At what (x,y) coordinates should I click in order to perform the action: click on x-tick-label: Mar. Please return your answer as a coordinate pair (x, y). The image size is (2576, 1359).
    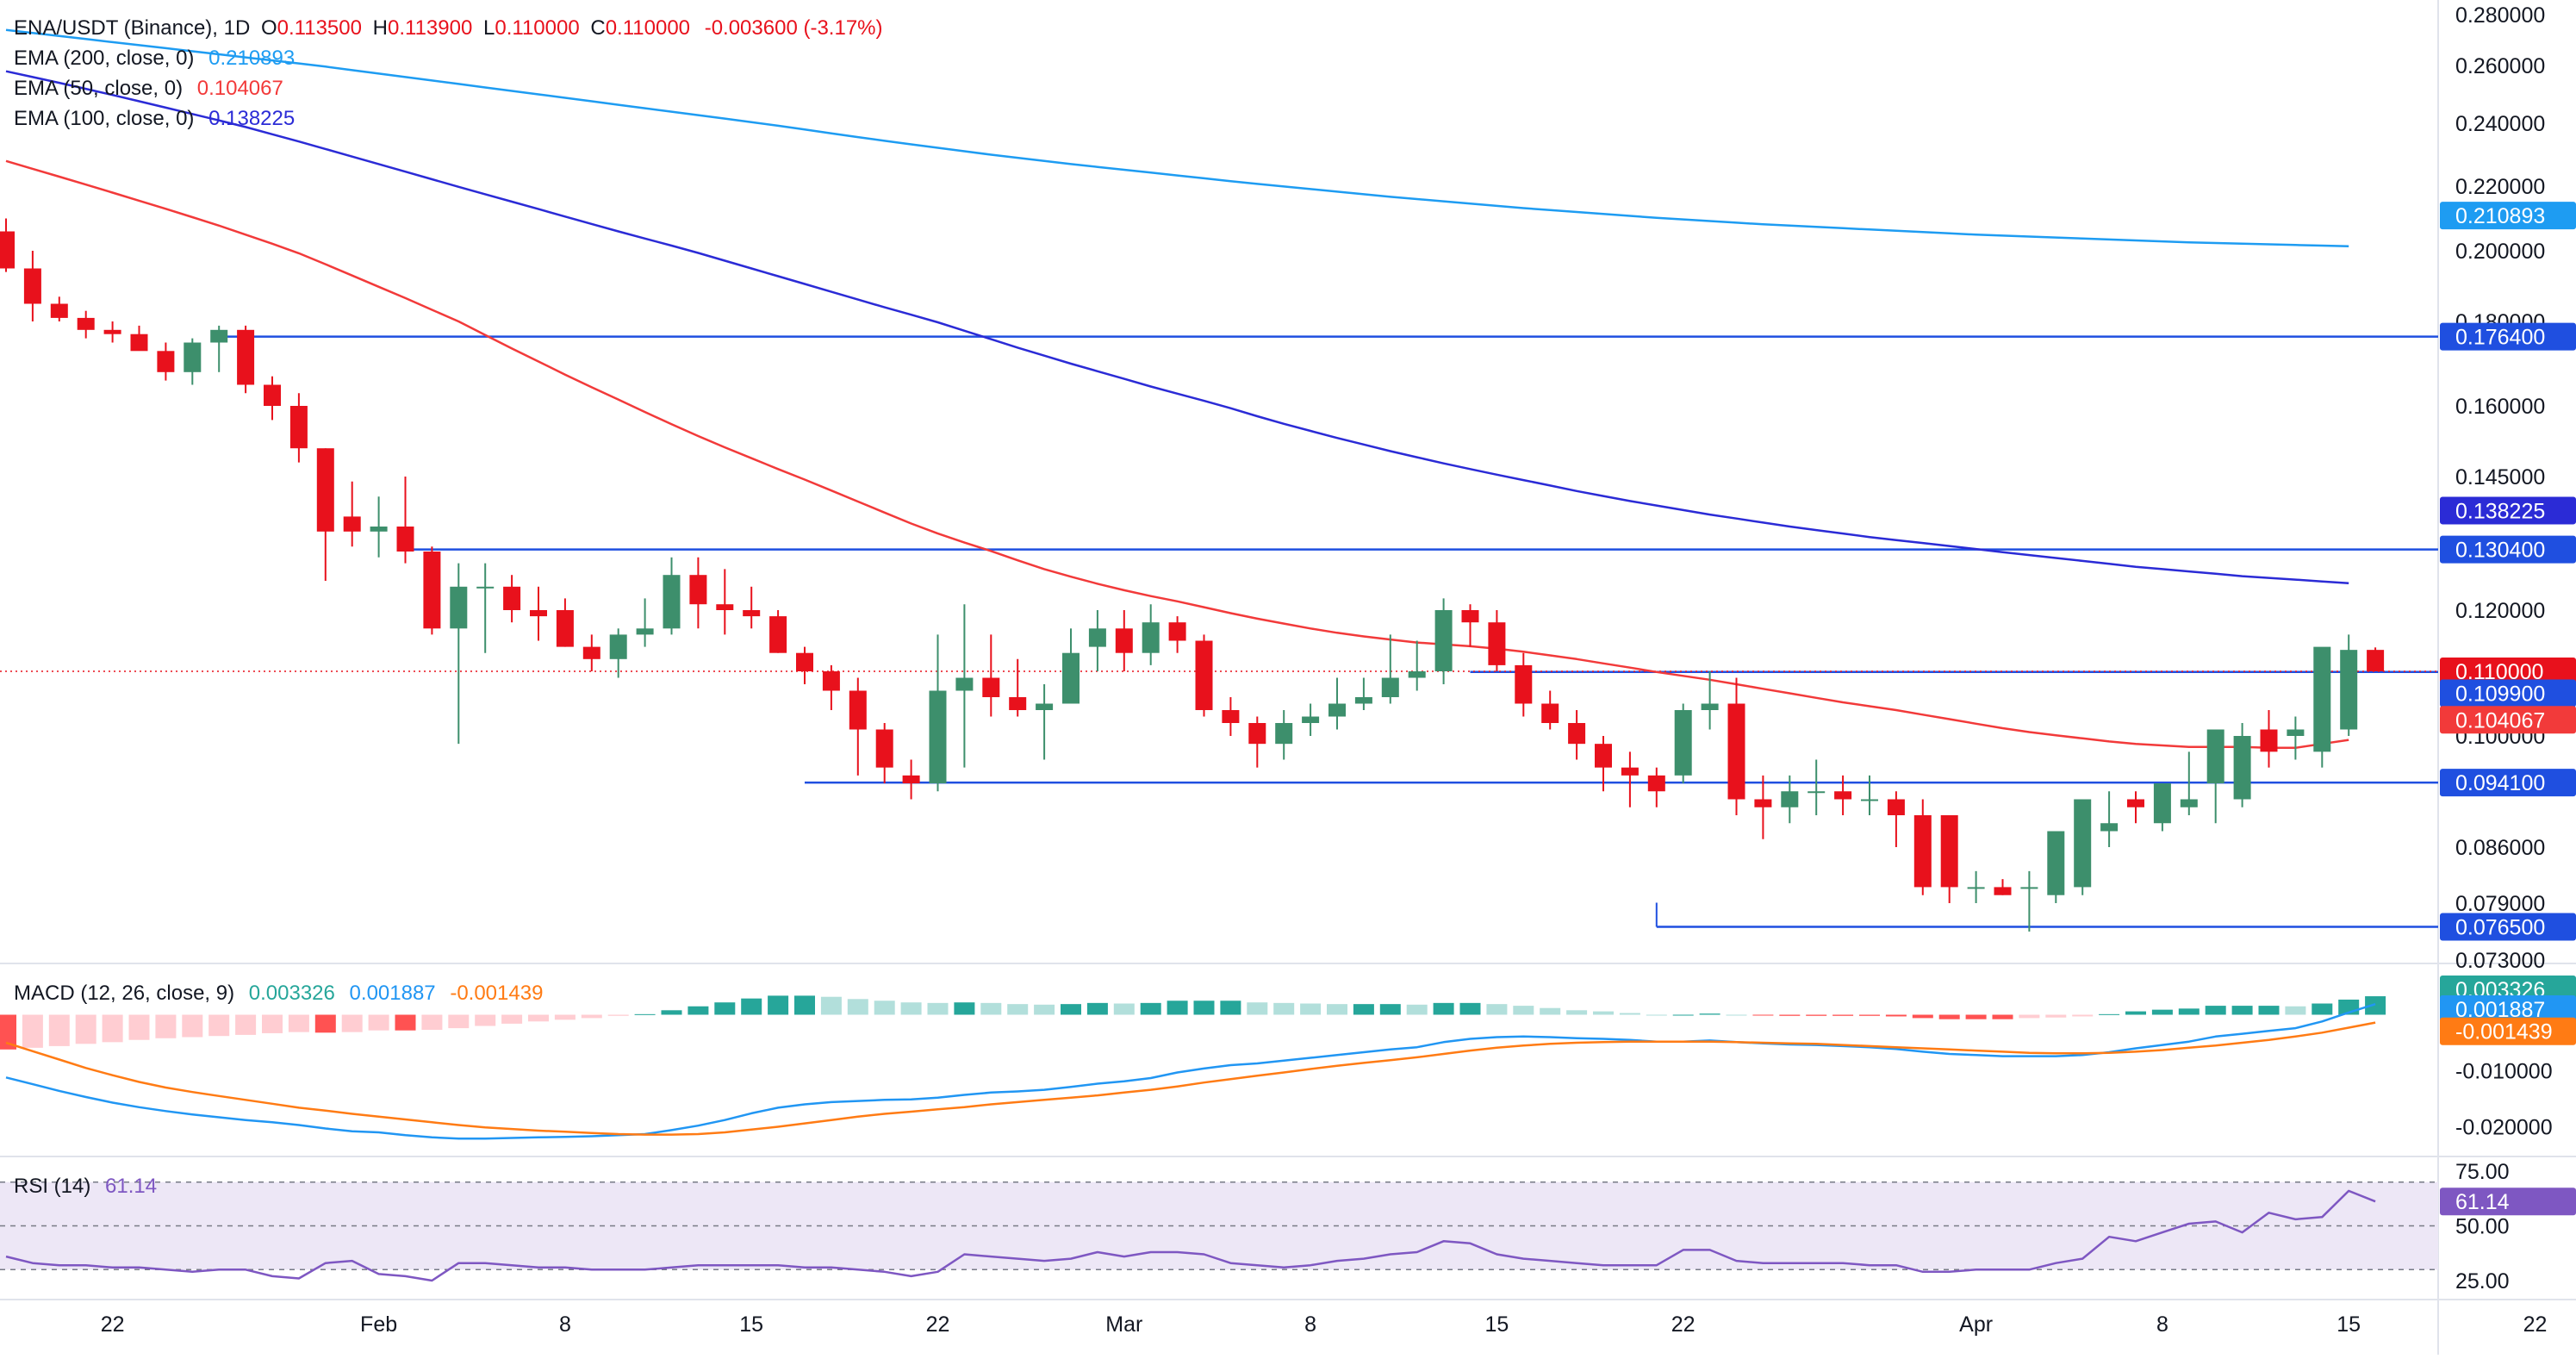
    Looking at the image, I should click on (1123, 1324).